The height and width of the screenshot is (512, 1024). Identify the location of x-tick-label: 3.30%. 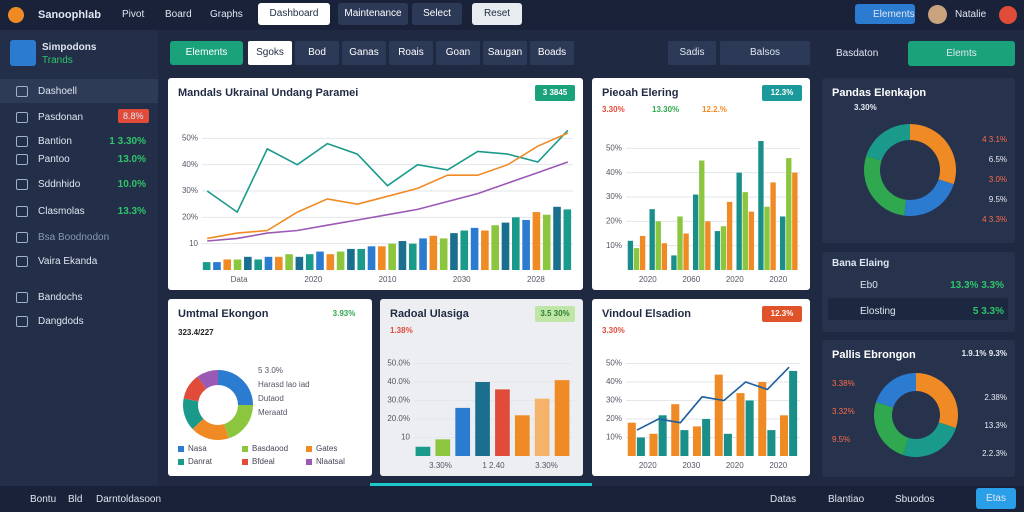
(546, 465).